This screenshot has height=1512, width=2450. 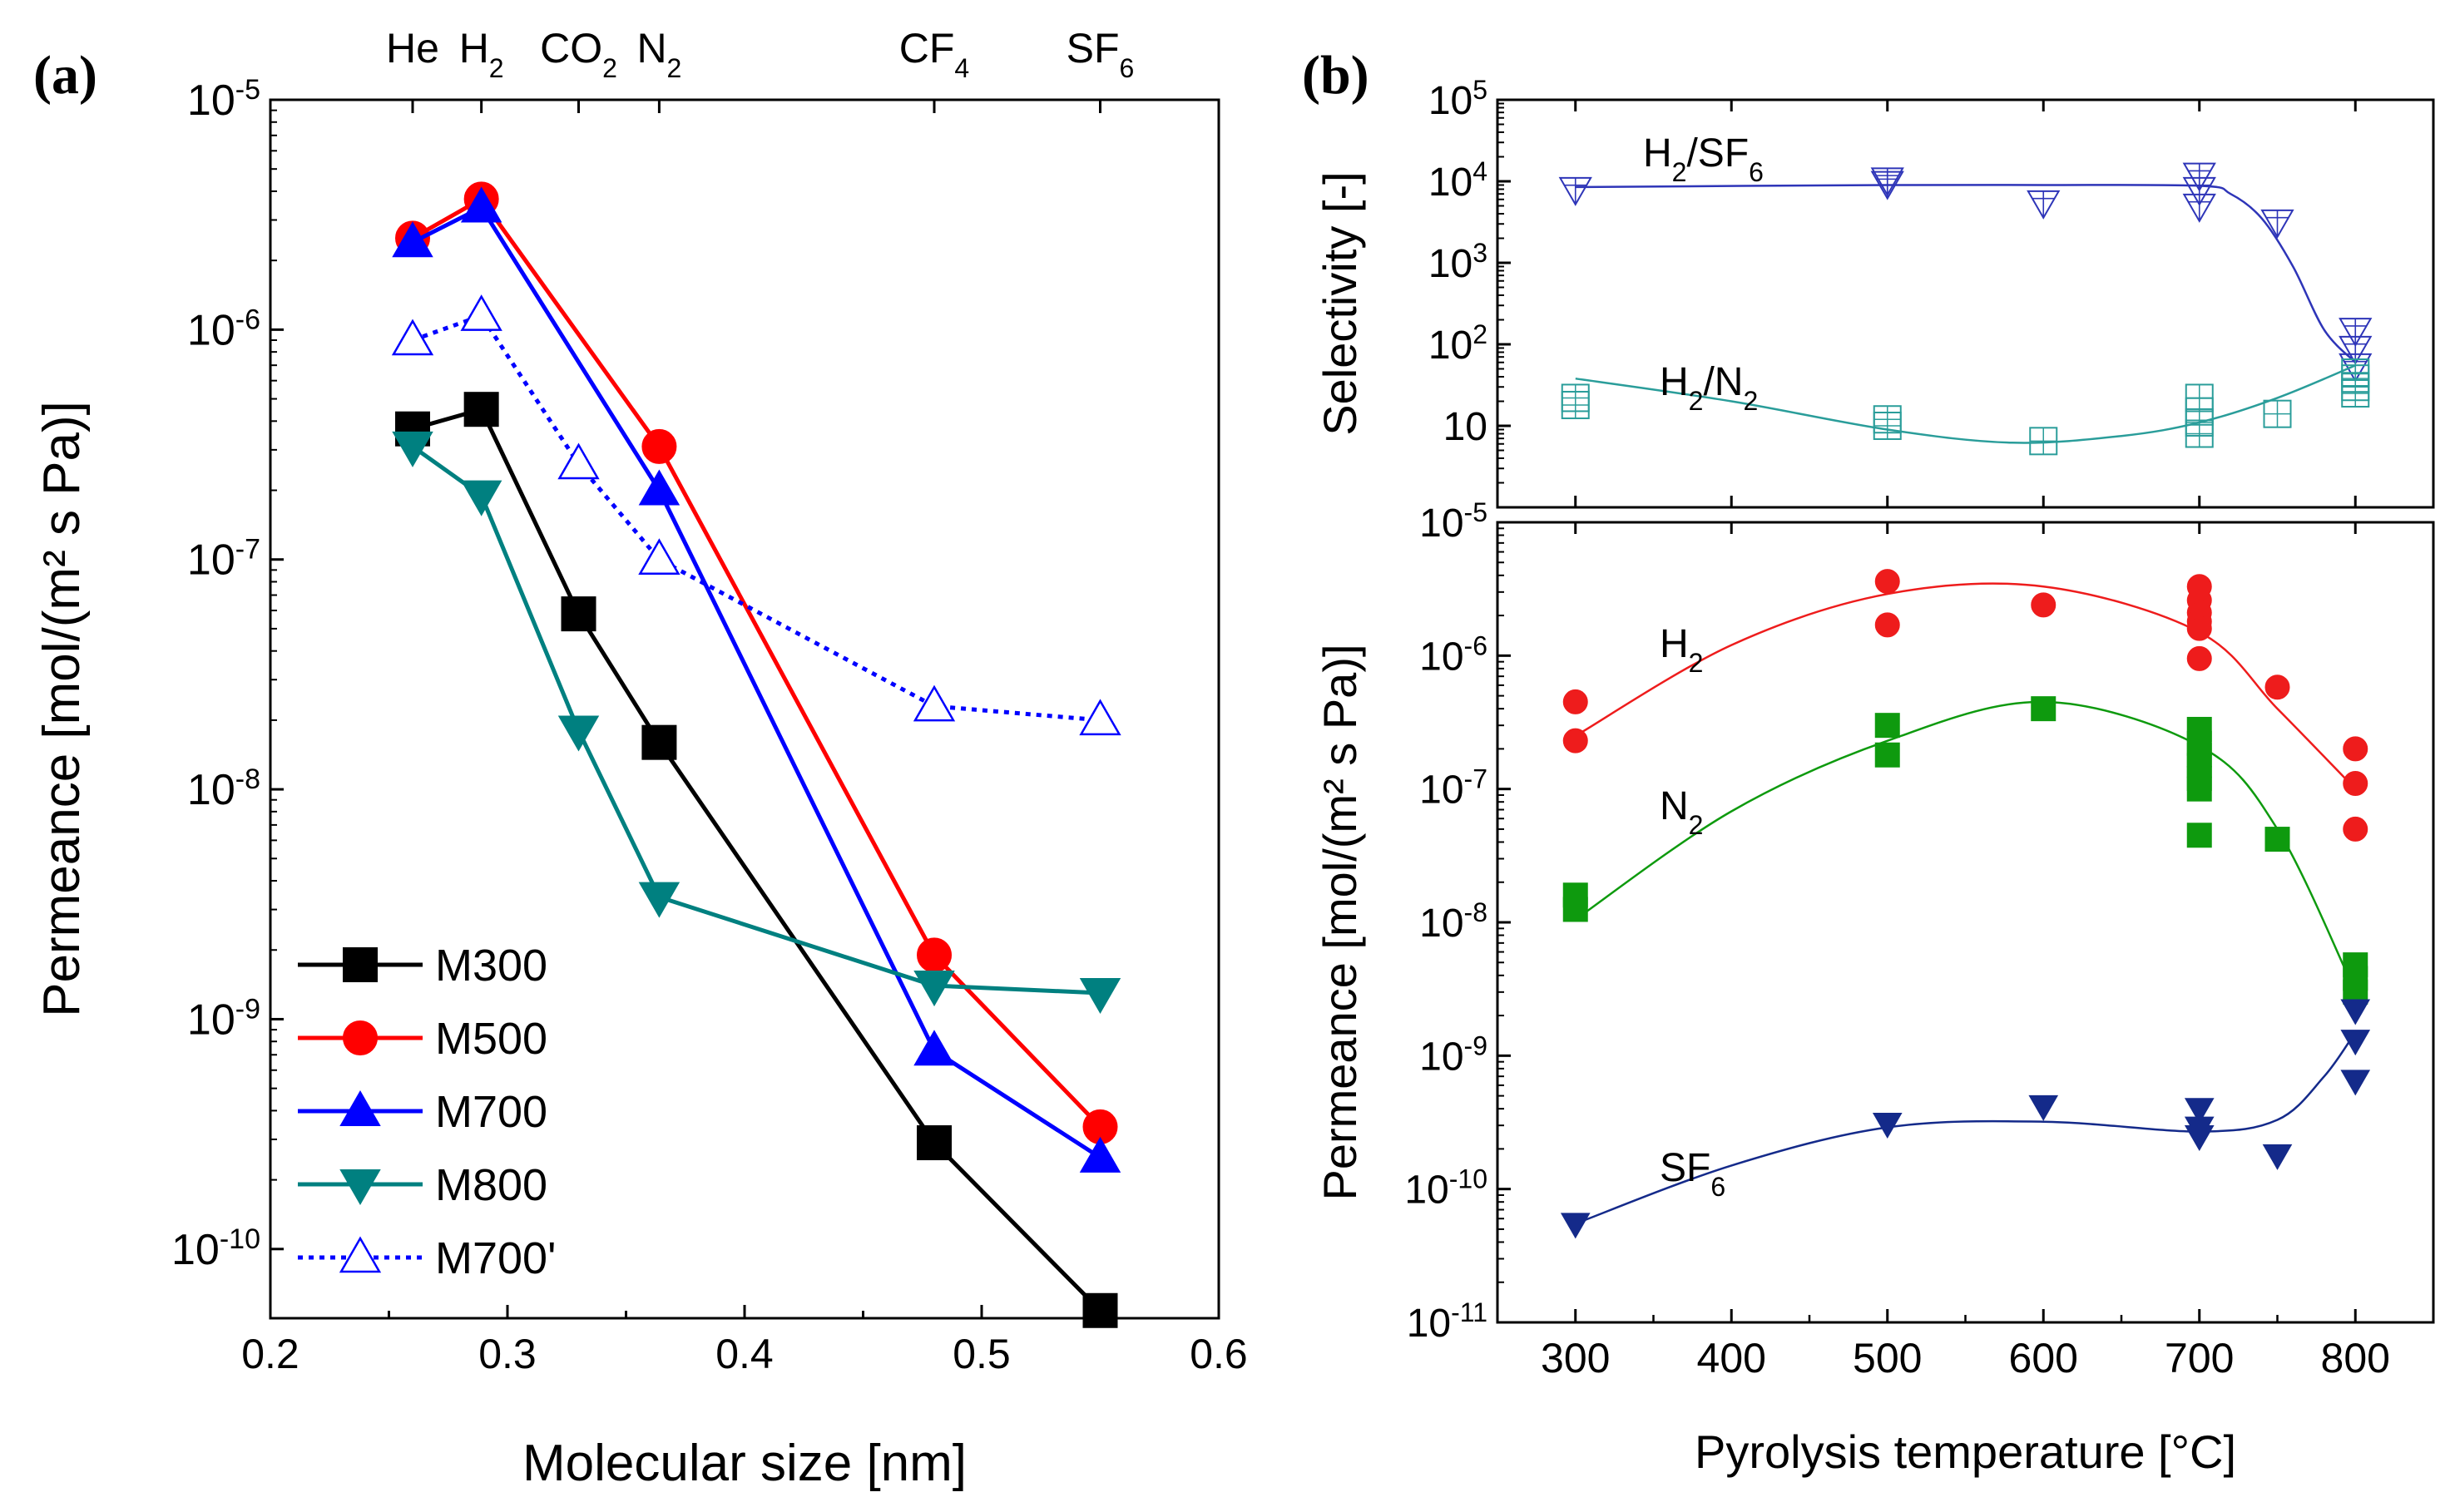 I want to click on top-tick-label: H2, so click(x=481, y=54).